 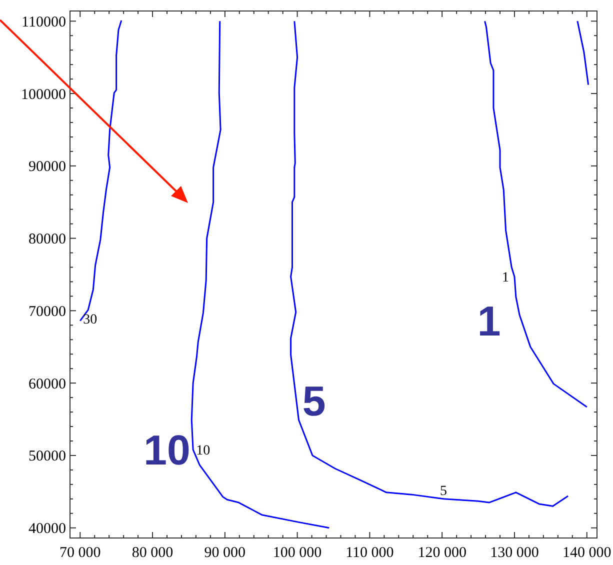 I want to click on y-tick-label: 40000, so click(x=47, y=529).